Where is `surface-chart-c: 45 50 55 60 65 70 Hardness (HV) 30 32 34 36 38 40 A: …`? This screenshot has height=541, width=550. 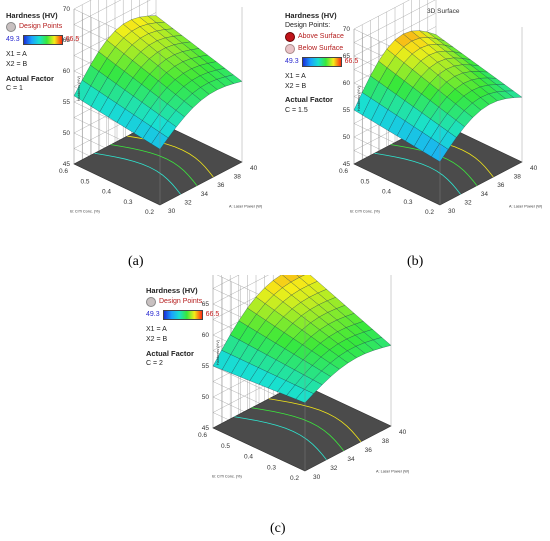 surface-chart-c: 45 50 55 60 65 70 Hardness (HV) 30 32 34 36 38 40 A: … is located at coordinates (304, 378).